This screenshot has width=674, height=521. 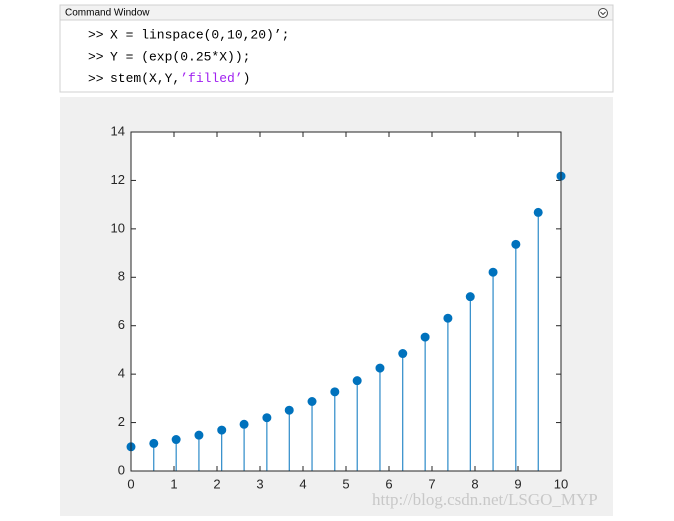 I want to click on menu-arrow, so click(x=603, y=13).